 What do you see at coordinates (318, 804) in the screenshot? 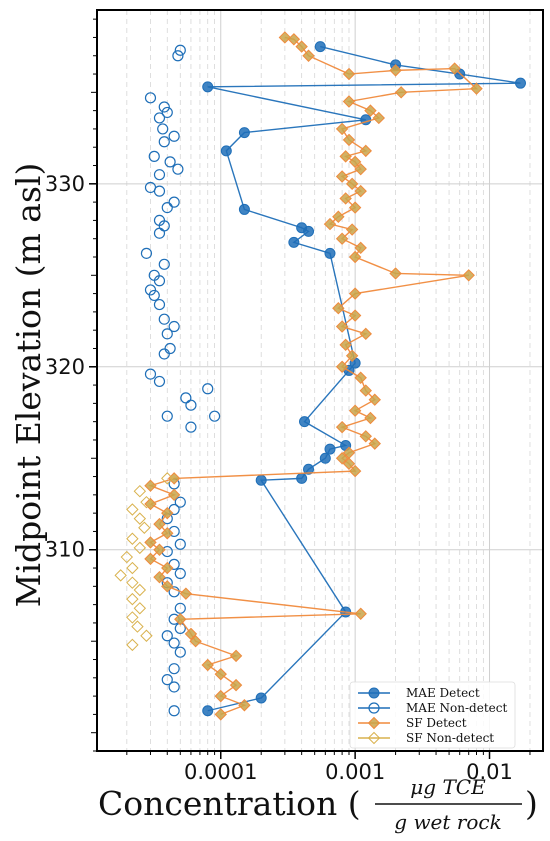
I see `x-axis-label: Concentration ( μg TCE g wet rock )` at bounding box center [318, 804].